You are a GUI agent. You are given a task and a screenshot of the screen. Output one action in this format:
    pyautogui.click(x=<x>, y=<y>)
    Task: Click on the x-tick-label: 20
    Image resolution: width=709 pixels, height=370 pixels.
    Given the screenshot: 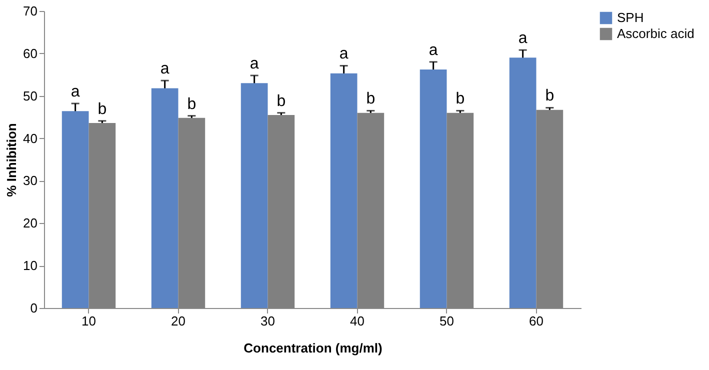 What is the action you would take?
    pyautogui.click(x=178, y=321)
    